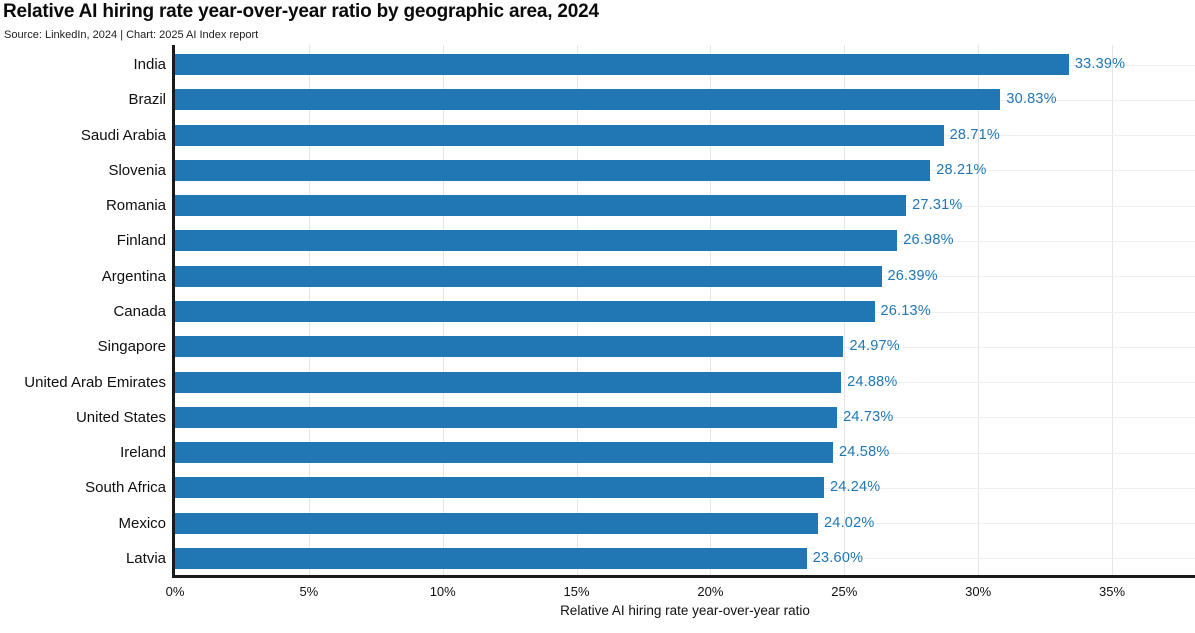 This screenshot has height=633, width=1195. Describe the element at coordinates (961, 169) in the screenshot. I see `value-label: 28.21%` at that location.